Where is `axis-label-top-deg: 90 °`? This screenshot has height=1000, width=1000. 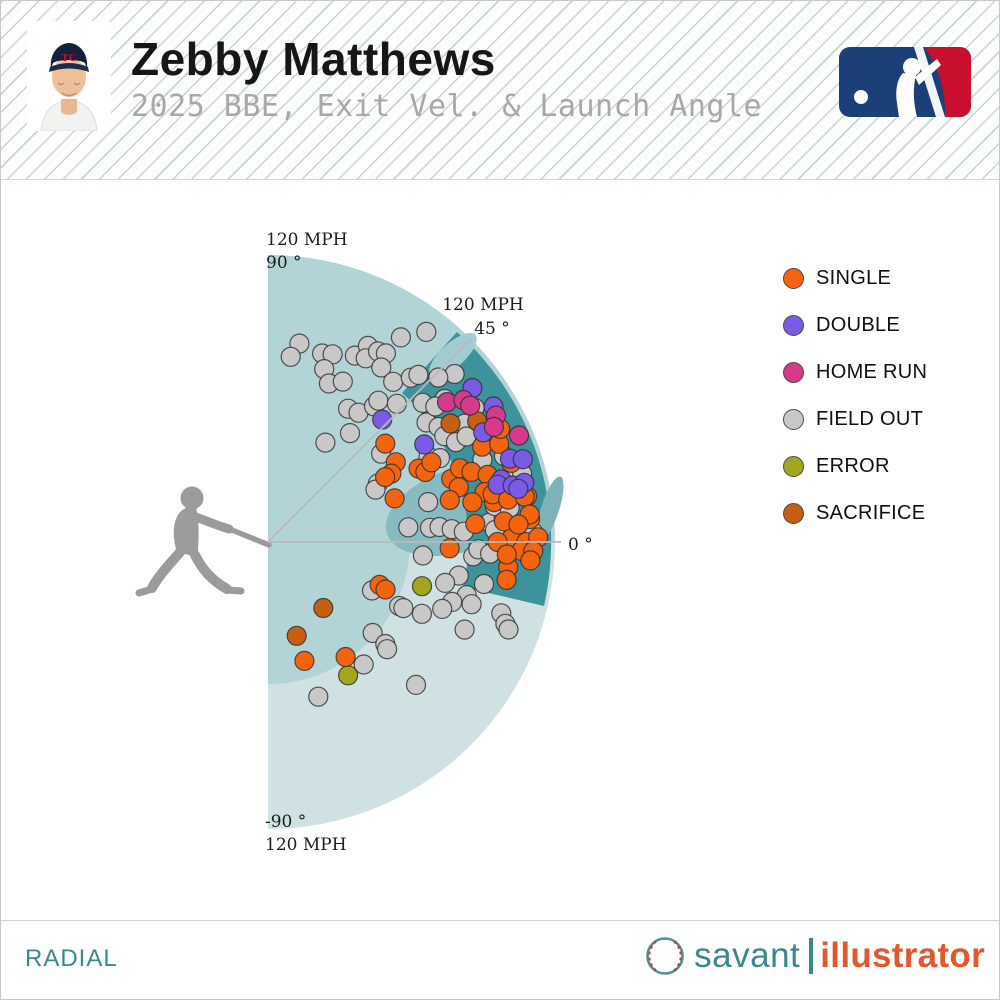 axis-label-top-deg: 90 ° is located at coordinates (284, 263).